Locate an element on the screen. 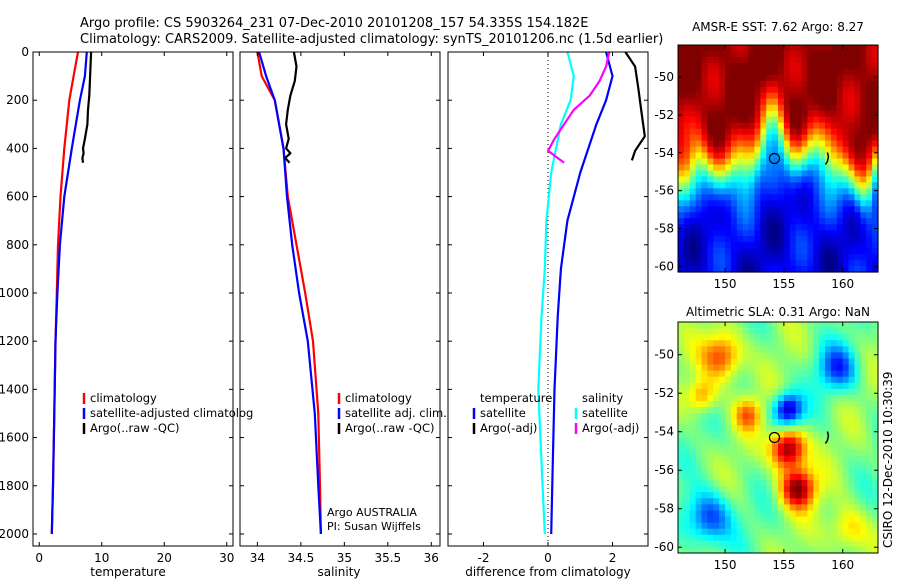  side-timestamp: CSIRO 12-Dec-2010 10:30:39 is located at coordinates (888, 459).